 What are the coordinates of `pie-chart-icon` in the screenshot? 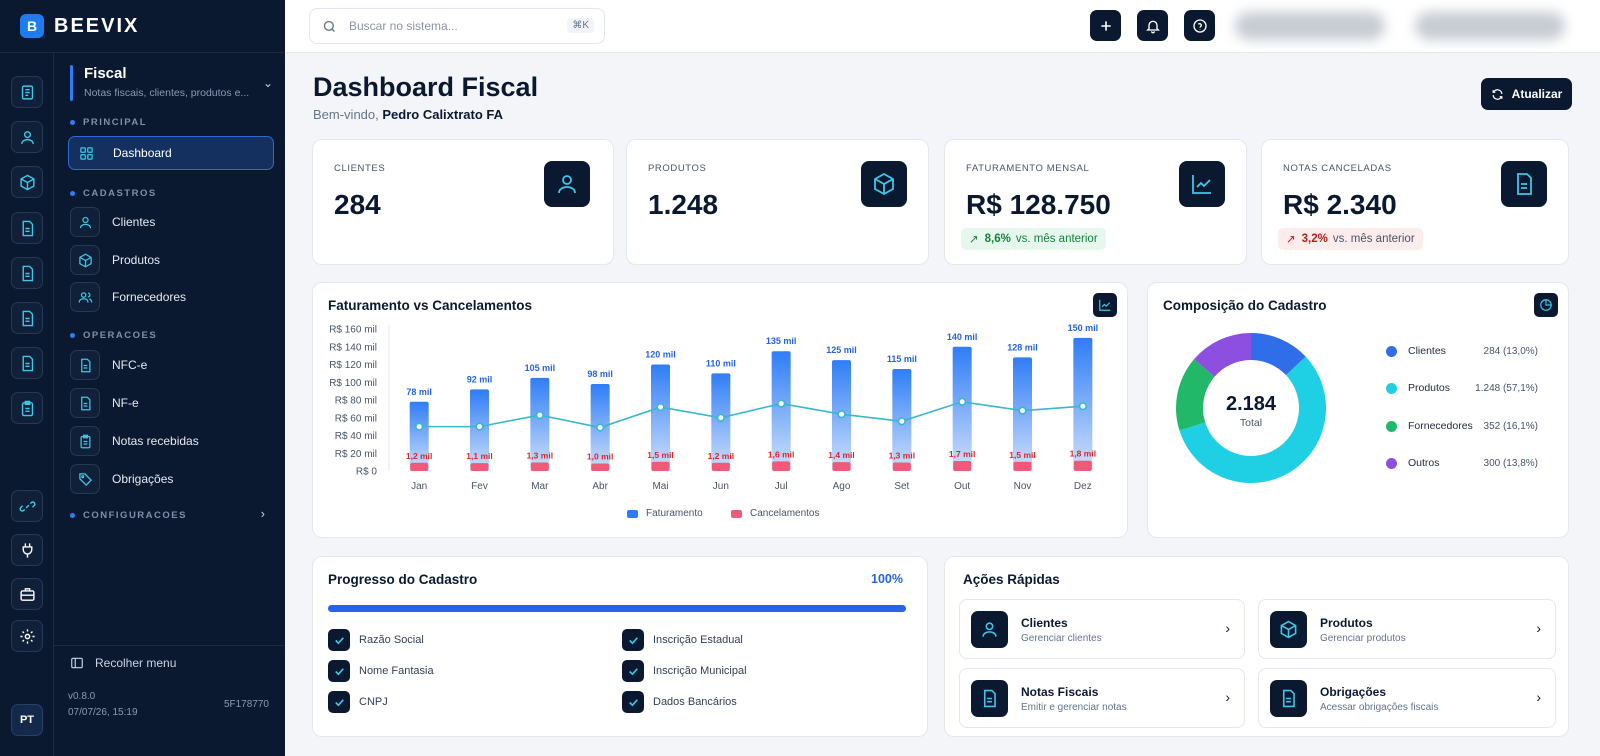 It's located at (1546, 305).